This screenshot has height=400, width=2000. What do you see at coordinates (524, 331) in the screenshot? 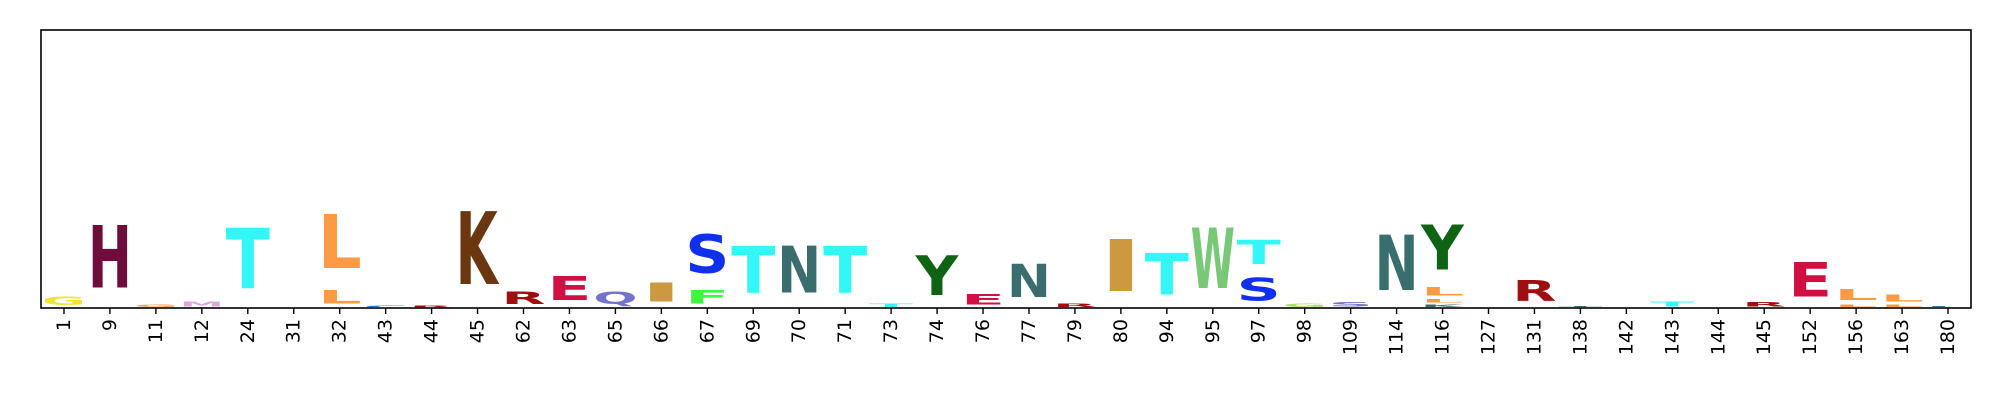
I see `x-tick-label: 62` at bounding box center [524, 331].